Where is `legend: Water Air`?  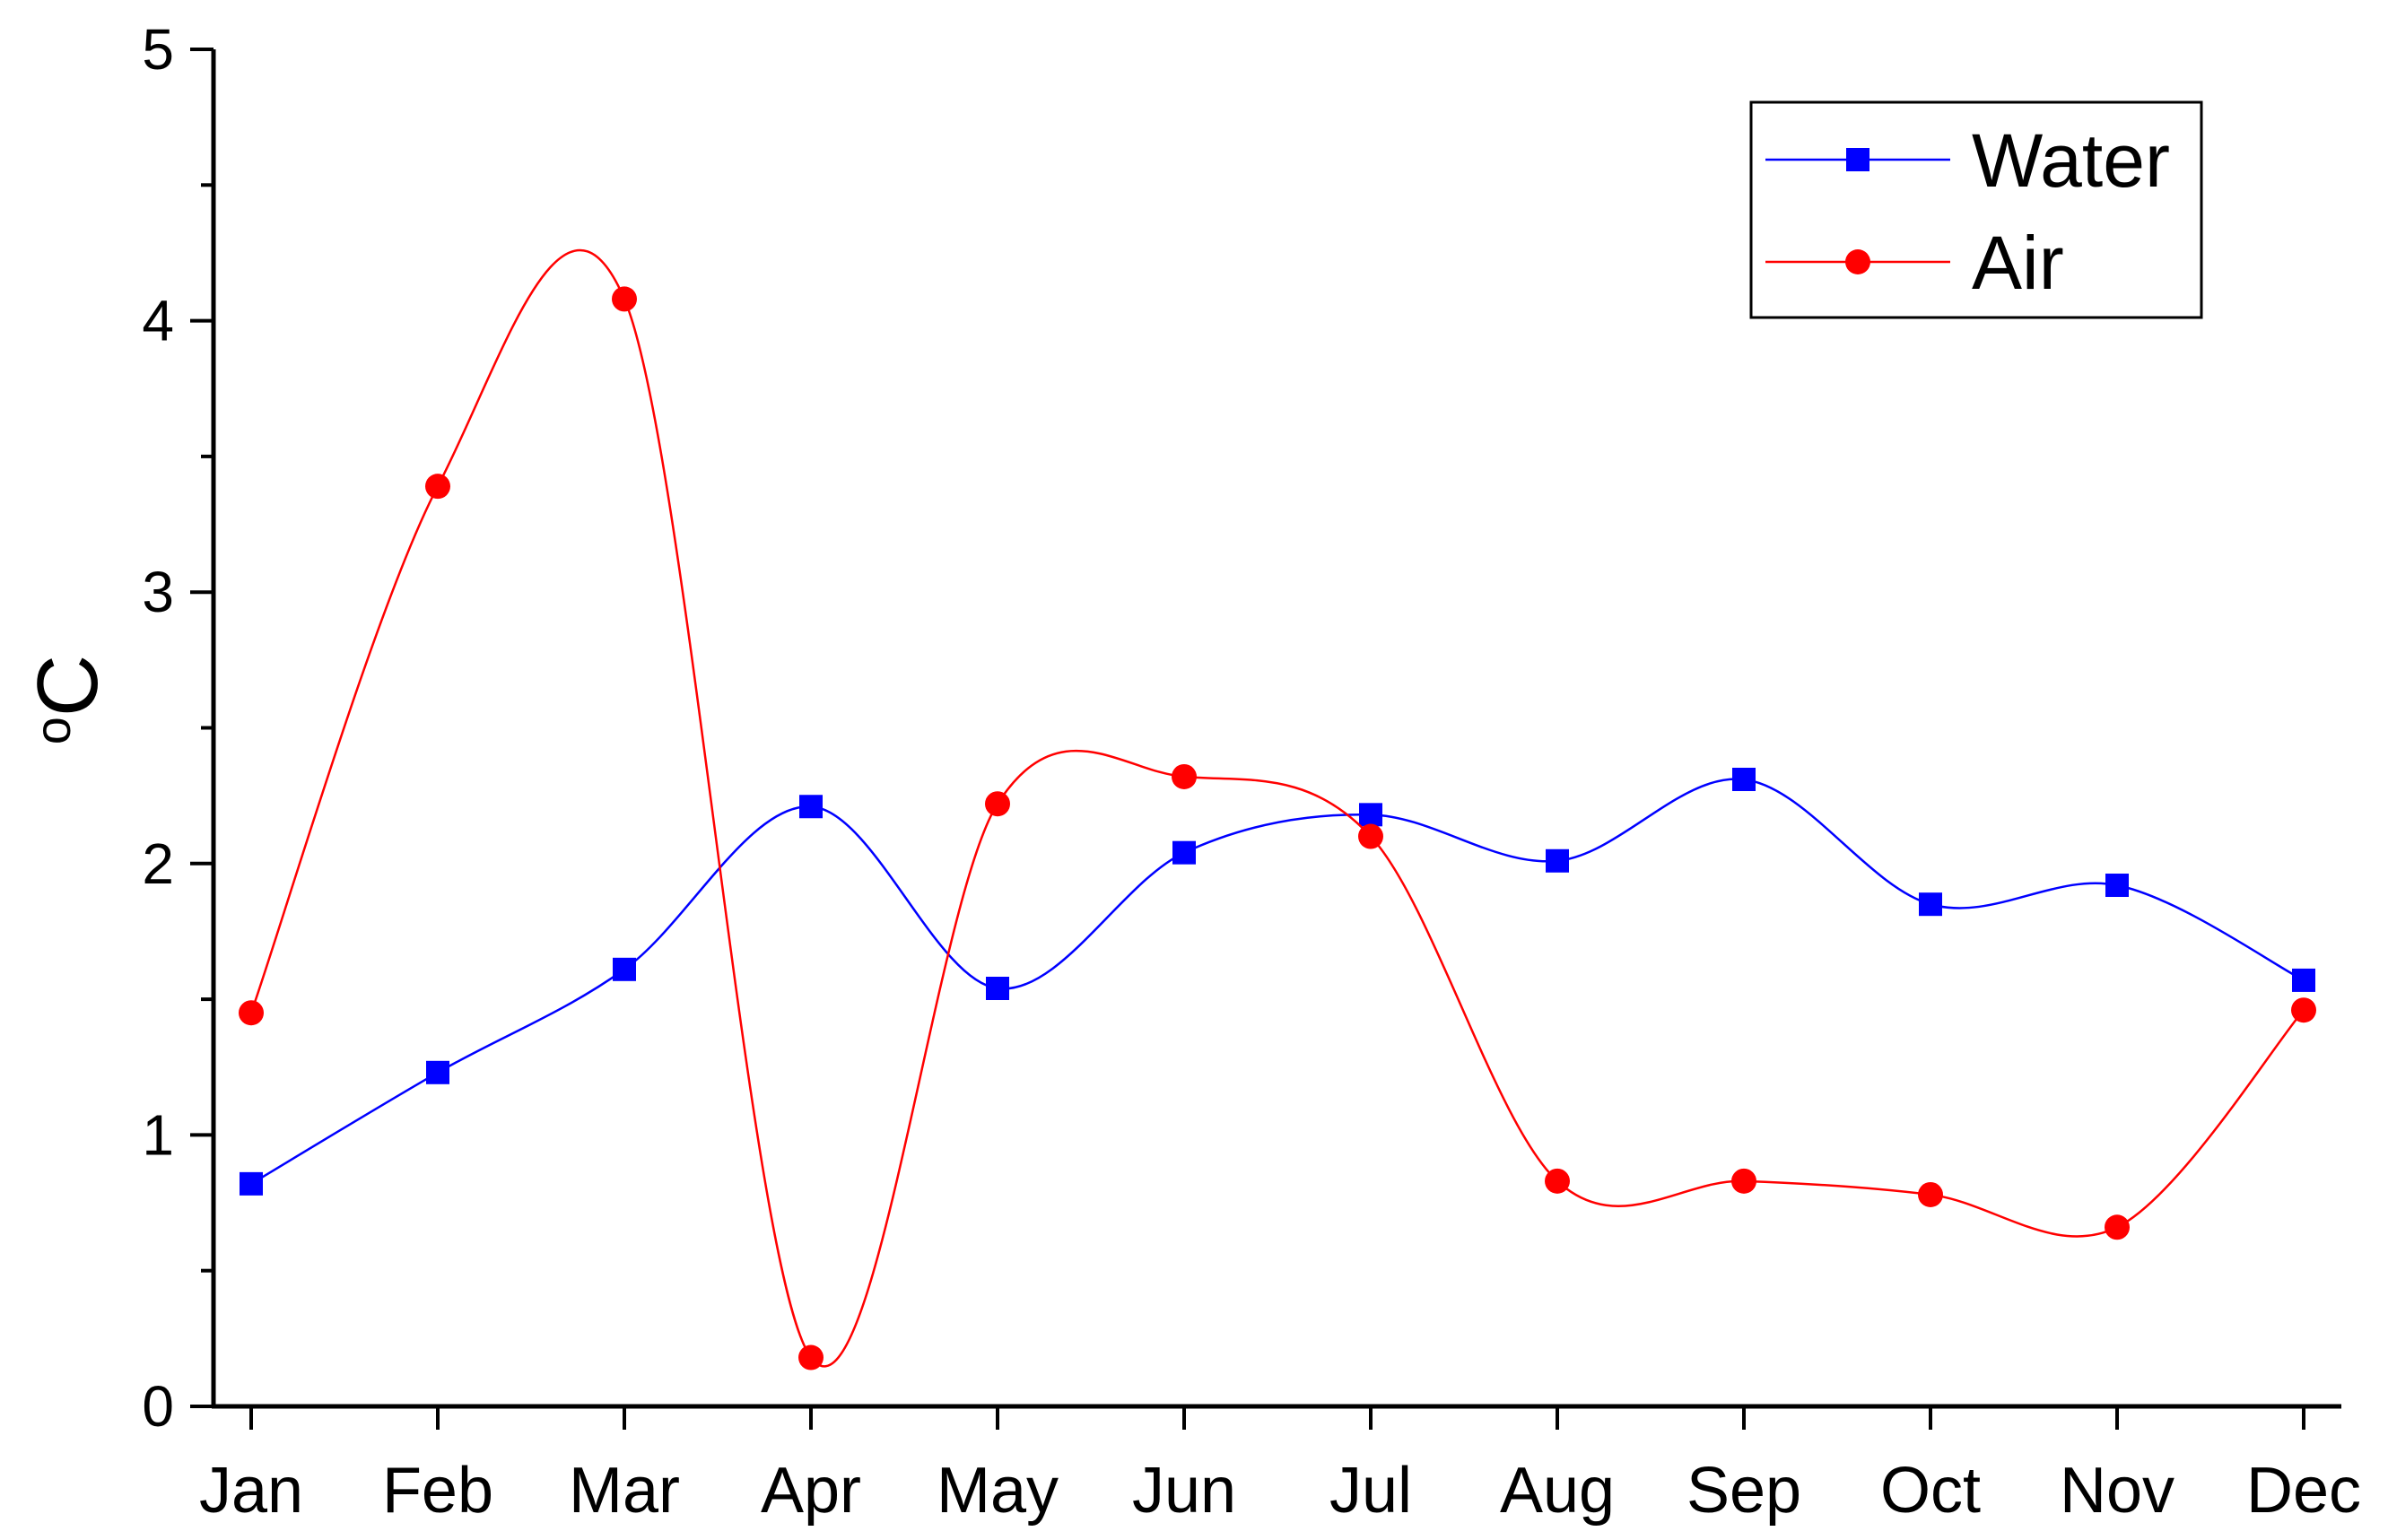 legend: Water Air is located at coordinates (1976, 209).